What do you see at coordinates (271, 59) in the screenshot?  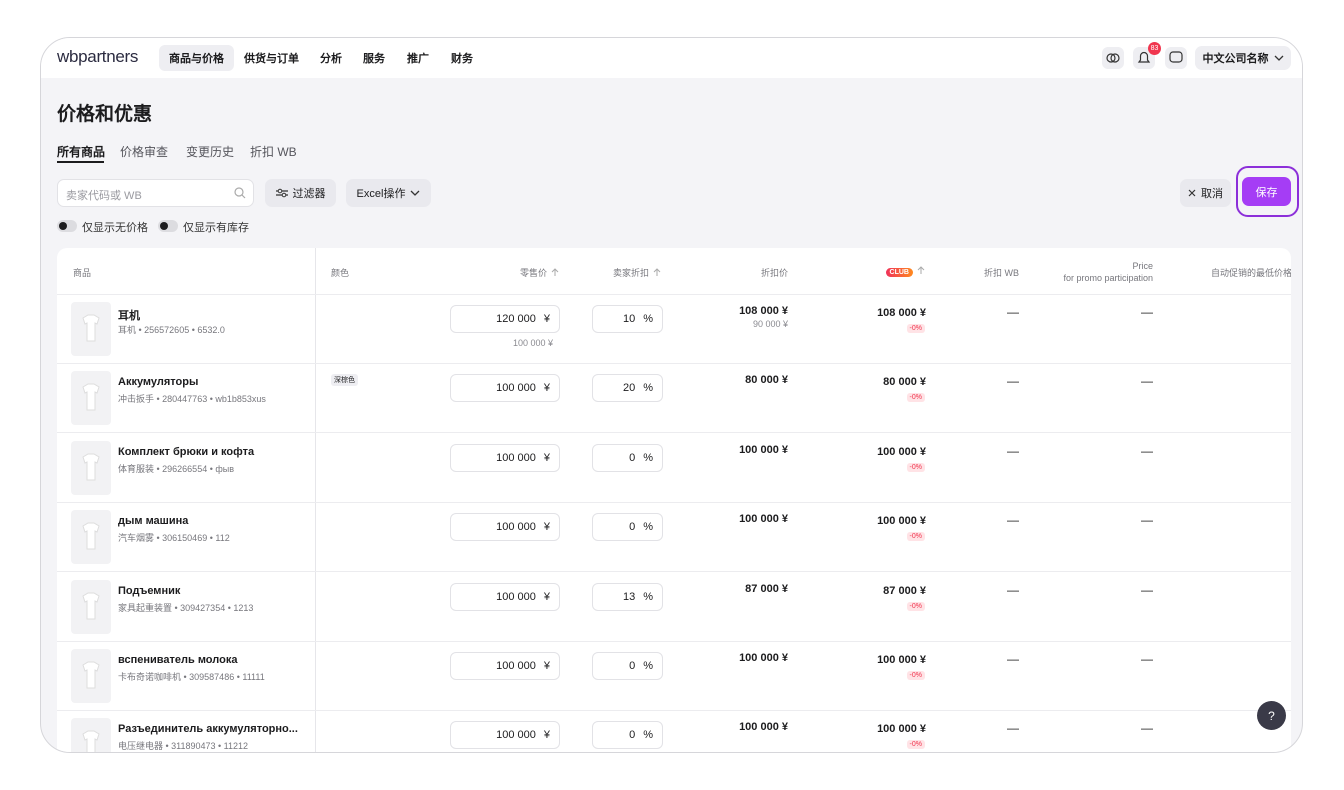 I see `nav-item: 供货与订单` at bounding box center [271, 59].